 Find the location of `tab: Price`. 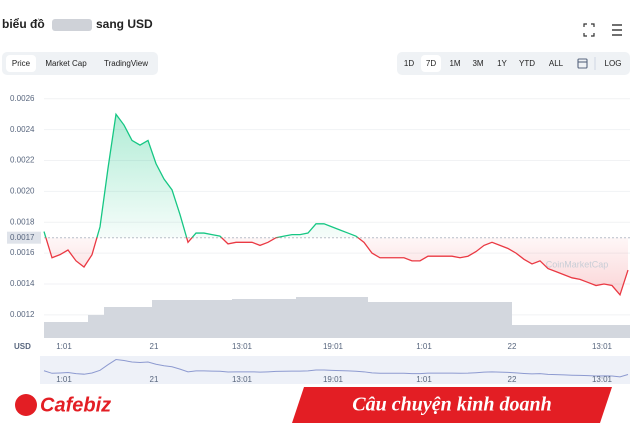

tab: Price is located at coordinates (21, 63).